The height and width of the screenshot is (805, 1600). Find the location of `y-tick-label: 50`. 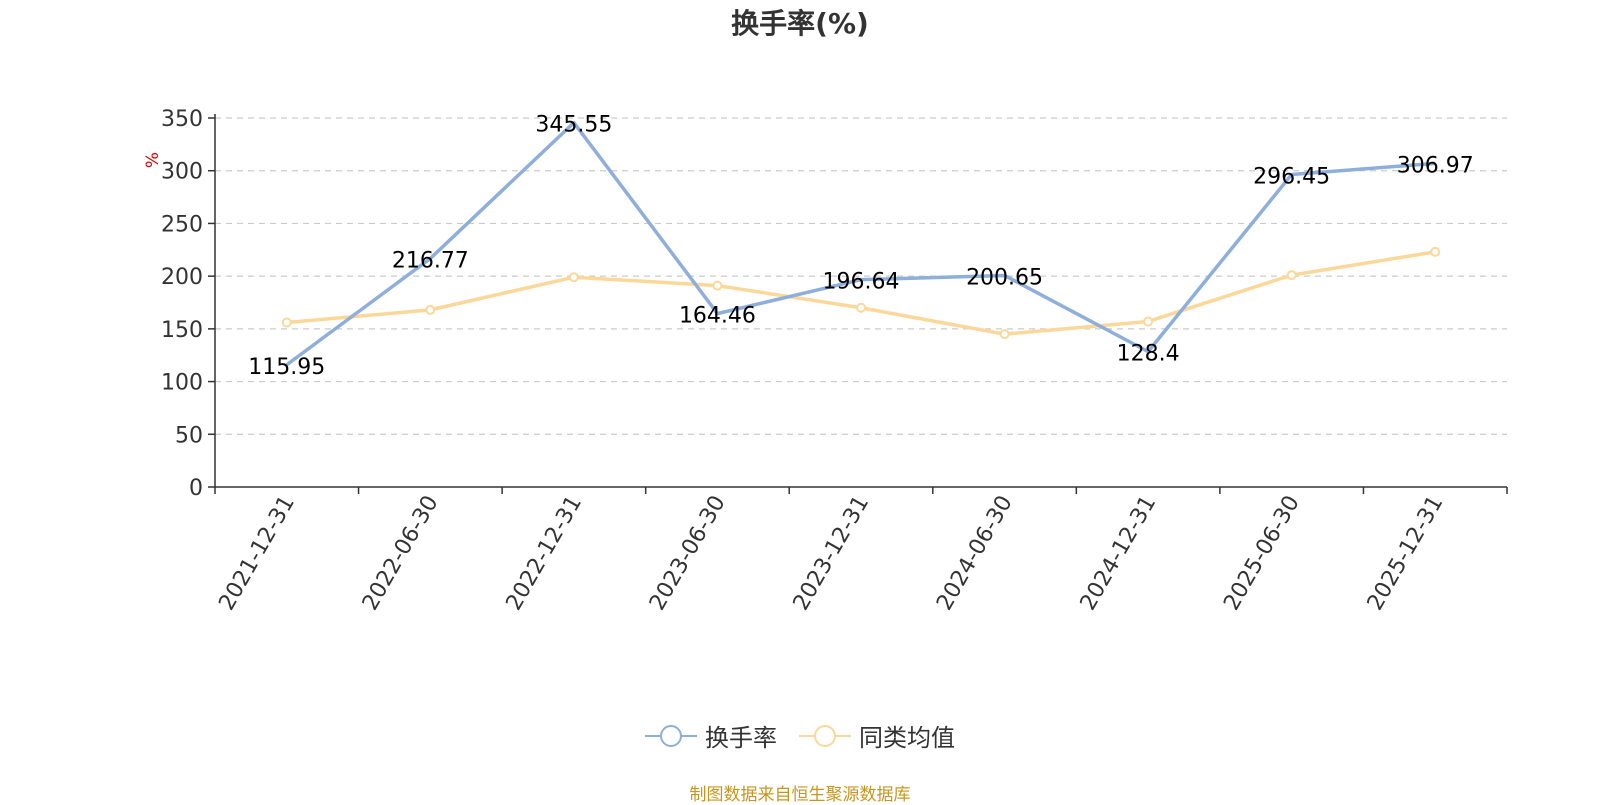

y-tick-label: 50 is located at coordinates (189, 435).